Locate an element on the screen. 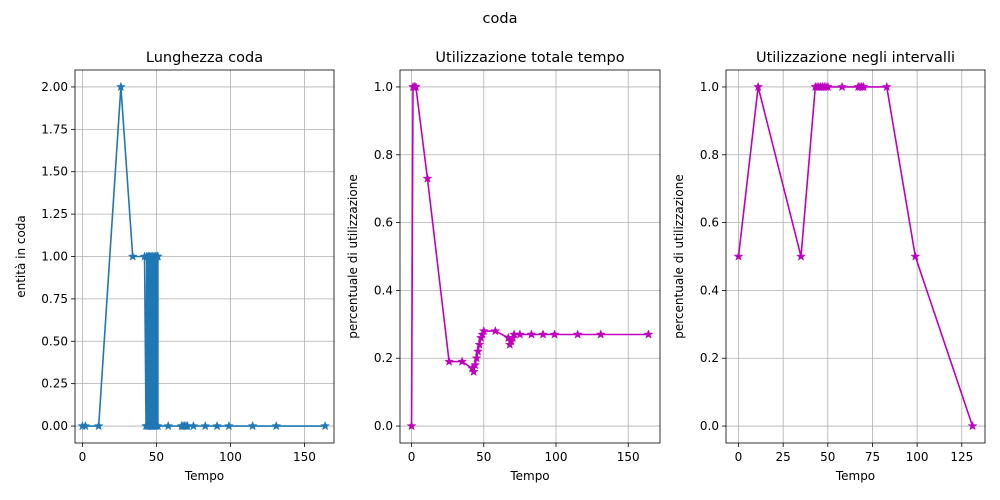 The width and height of the screenshot is (1000, 500). chart-title: Utilizzazione negli intervalli is located at coordinates (855, 58).